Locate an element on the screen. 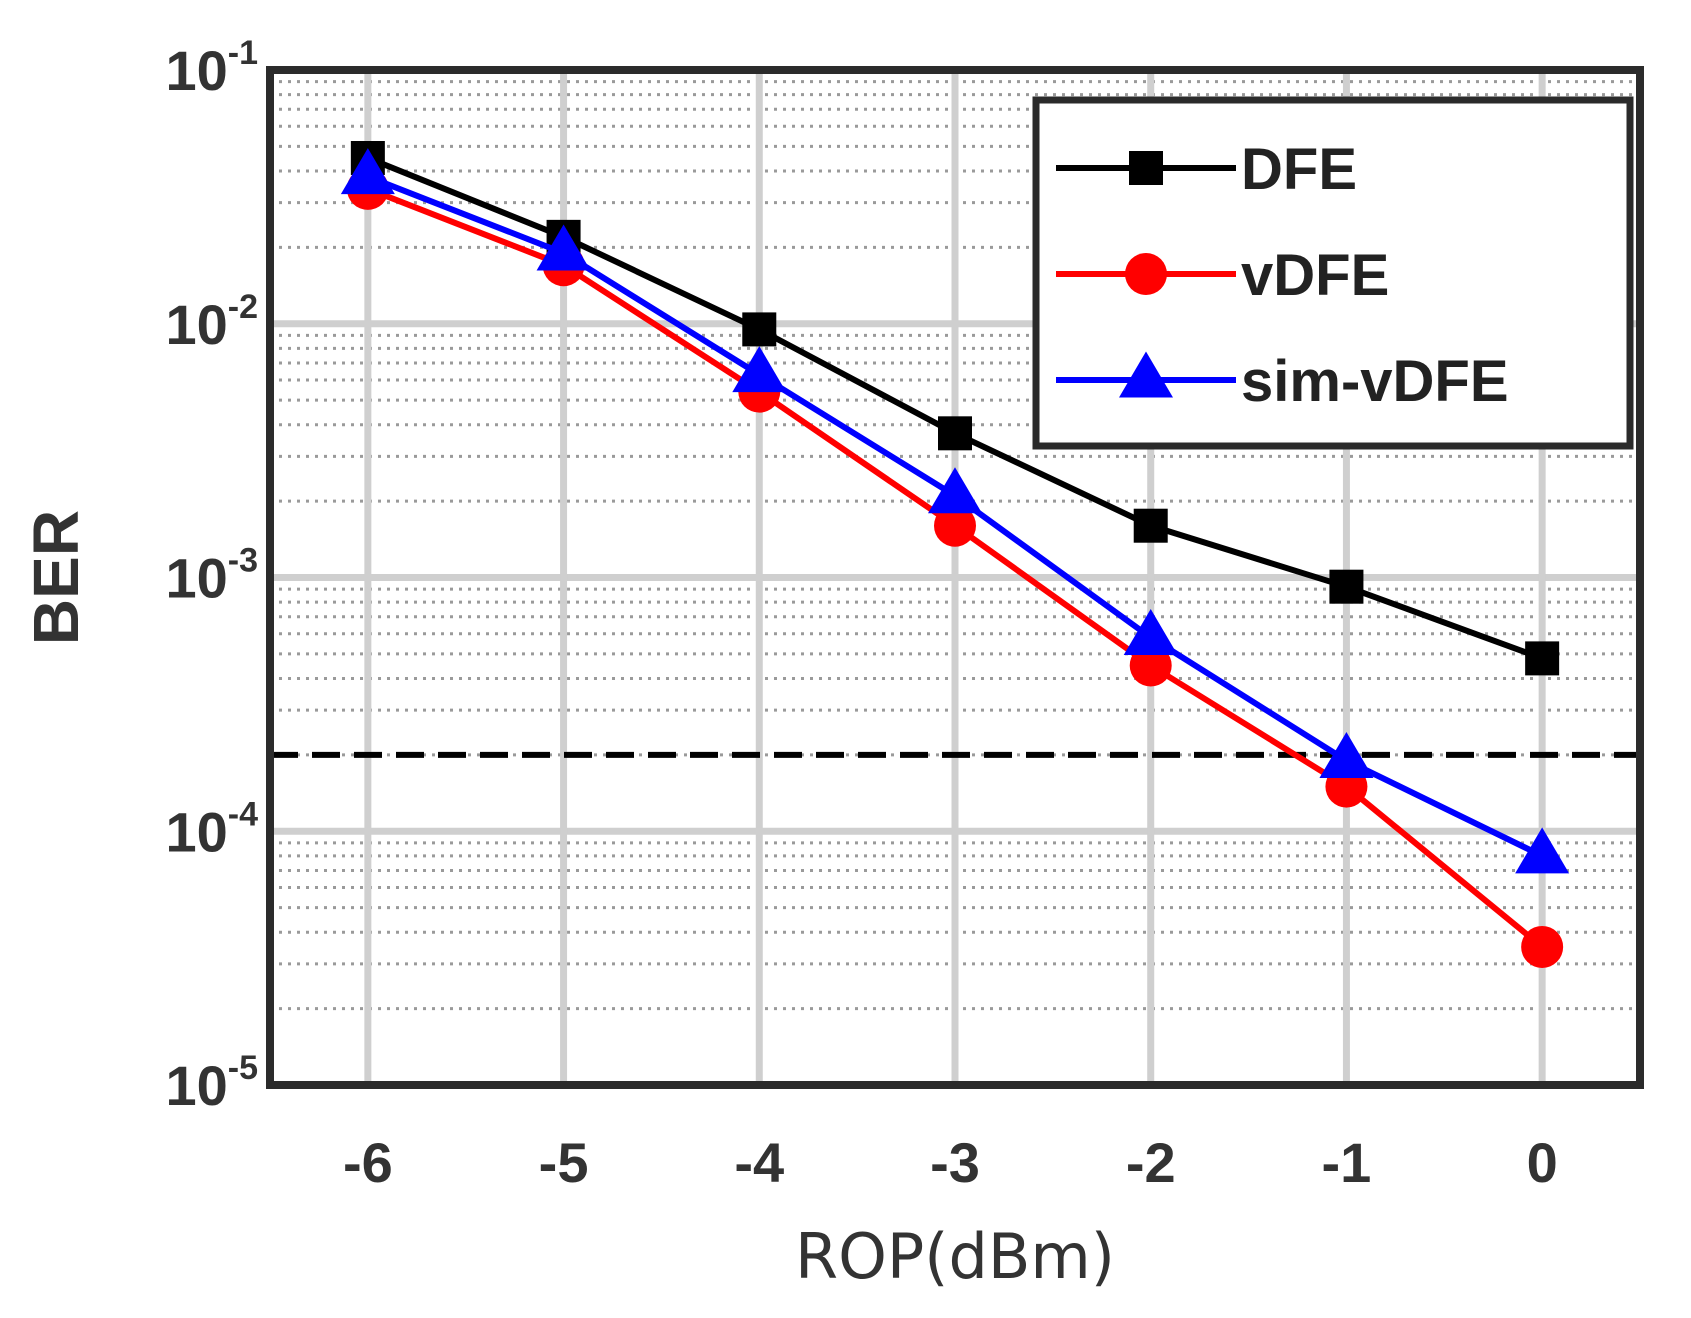 This screenshot has height=1318, width=1691. y-tick-label: 10⁻³ is located at coordinates (211, 576).